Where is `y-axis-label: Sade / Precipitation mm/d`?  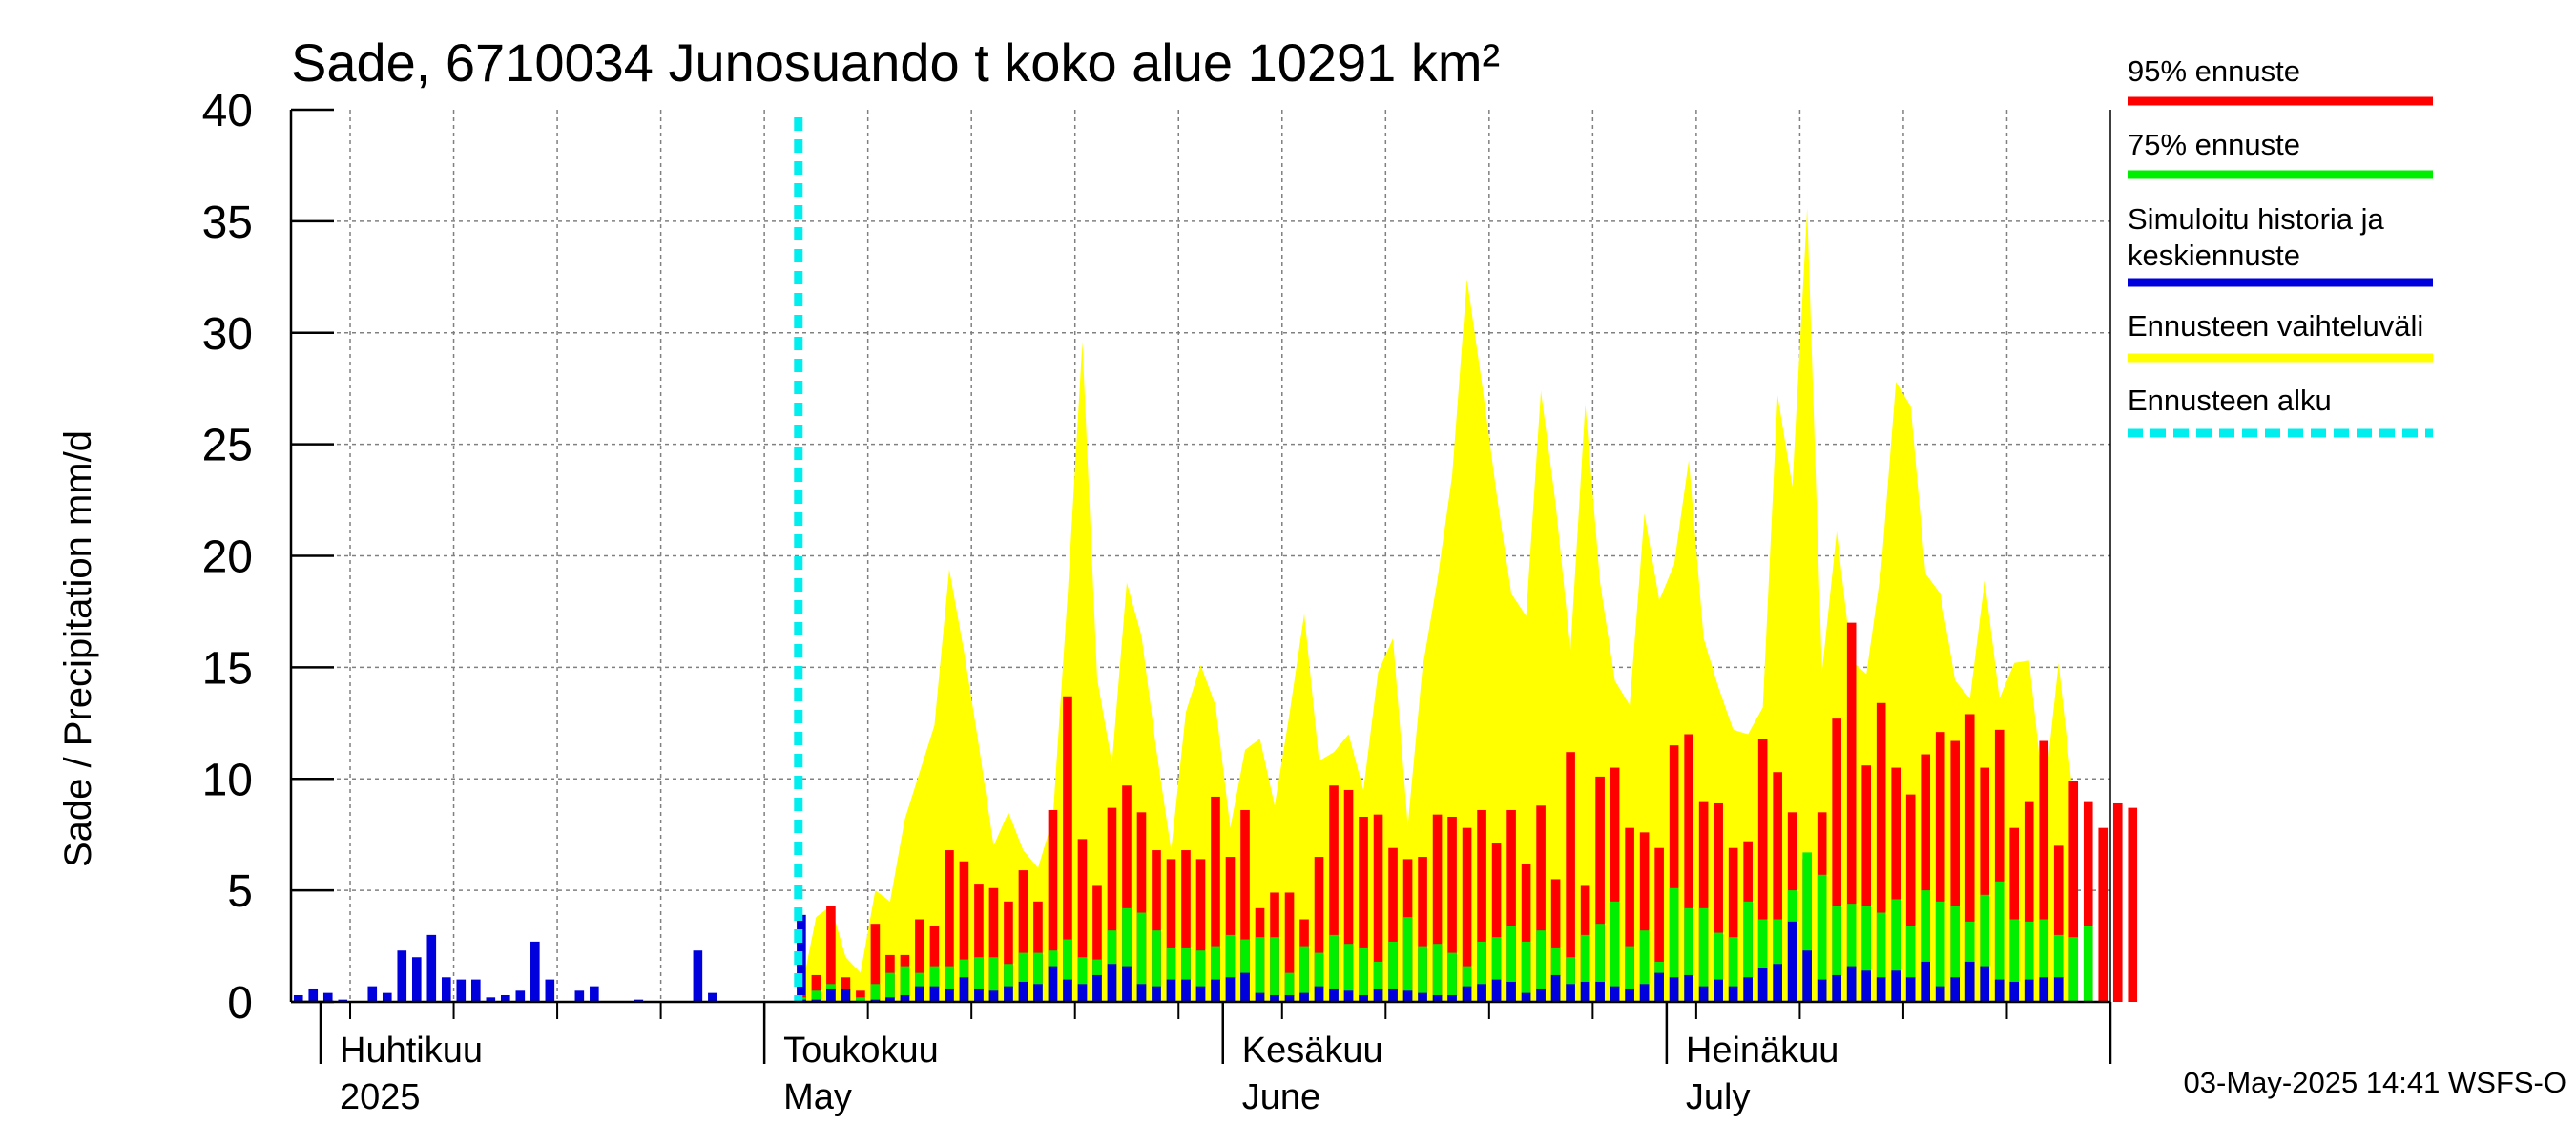
y-axis-label: Sade / Precipitation mm/d is located at coordinates (78, 648).